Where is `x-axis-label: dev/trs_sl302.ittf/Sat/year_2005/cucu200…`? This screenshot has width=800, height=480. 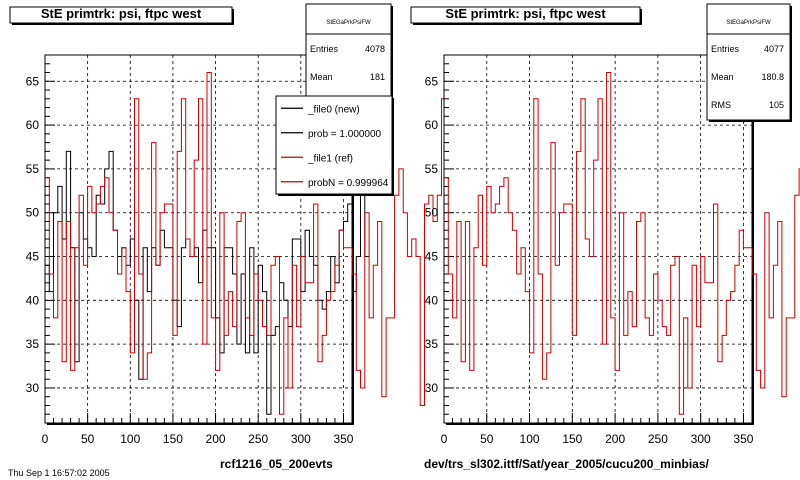 x-axis-label: dev/trs_sl302.ittf/Sat/year_2005/cucu200… is located at coordinates (566, 464).